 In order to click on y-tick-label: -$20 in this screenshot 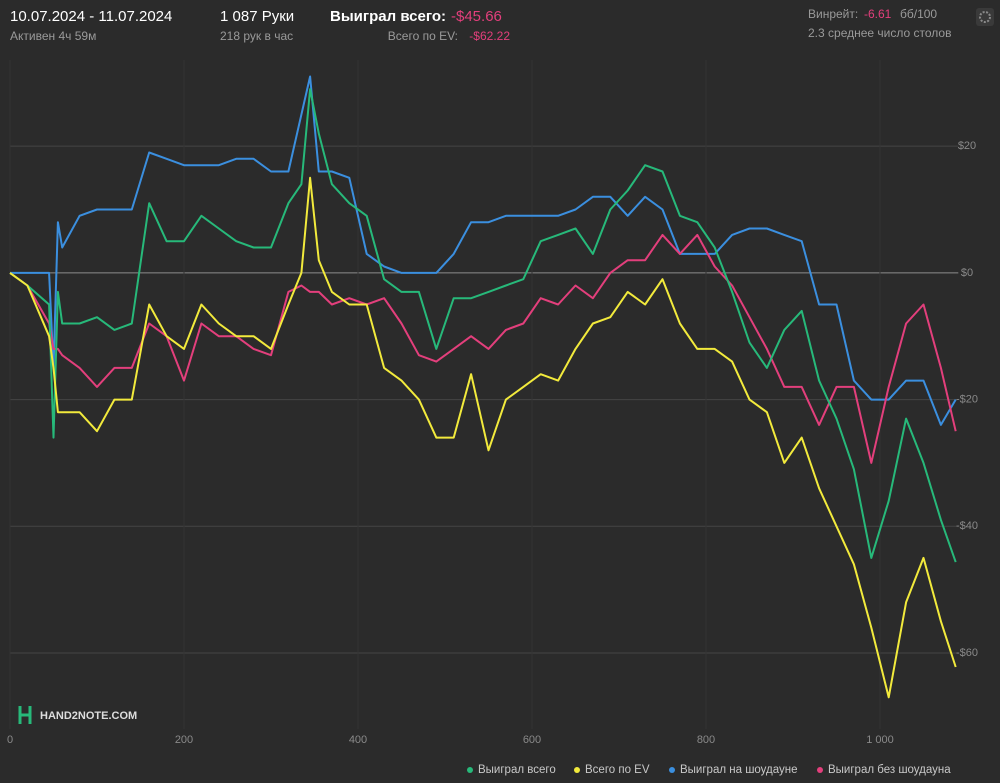, I will do `click(967, 399)`.